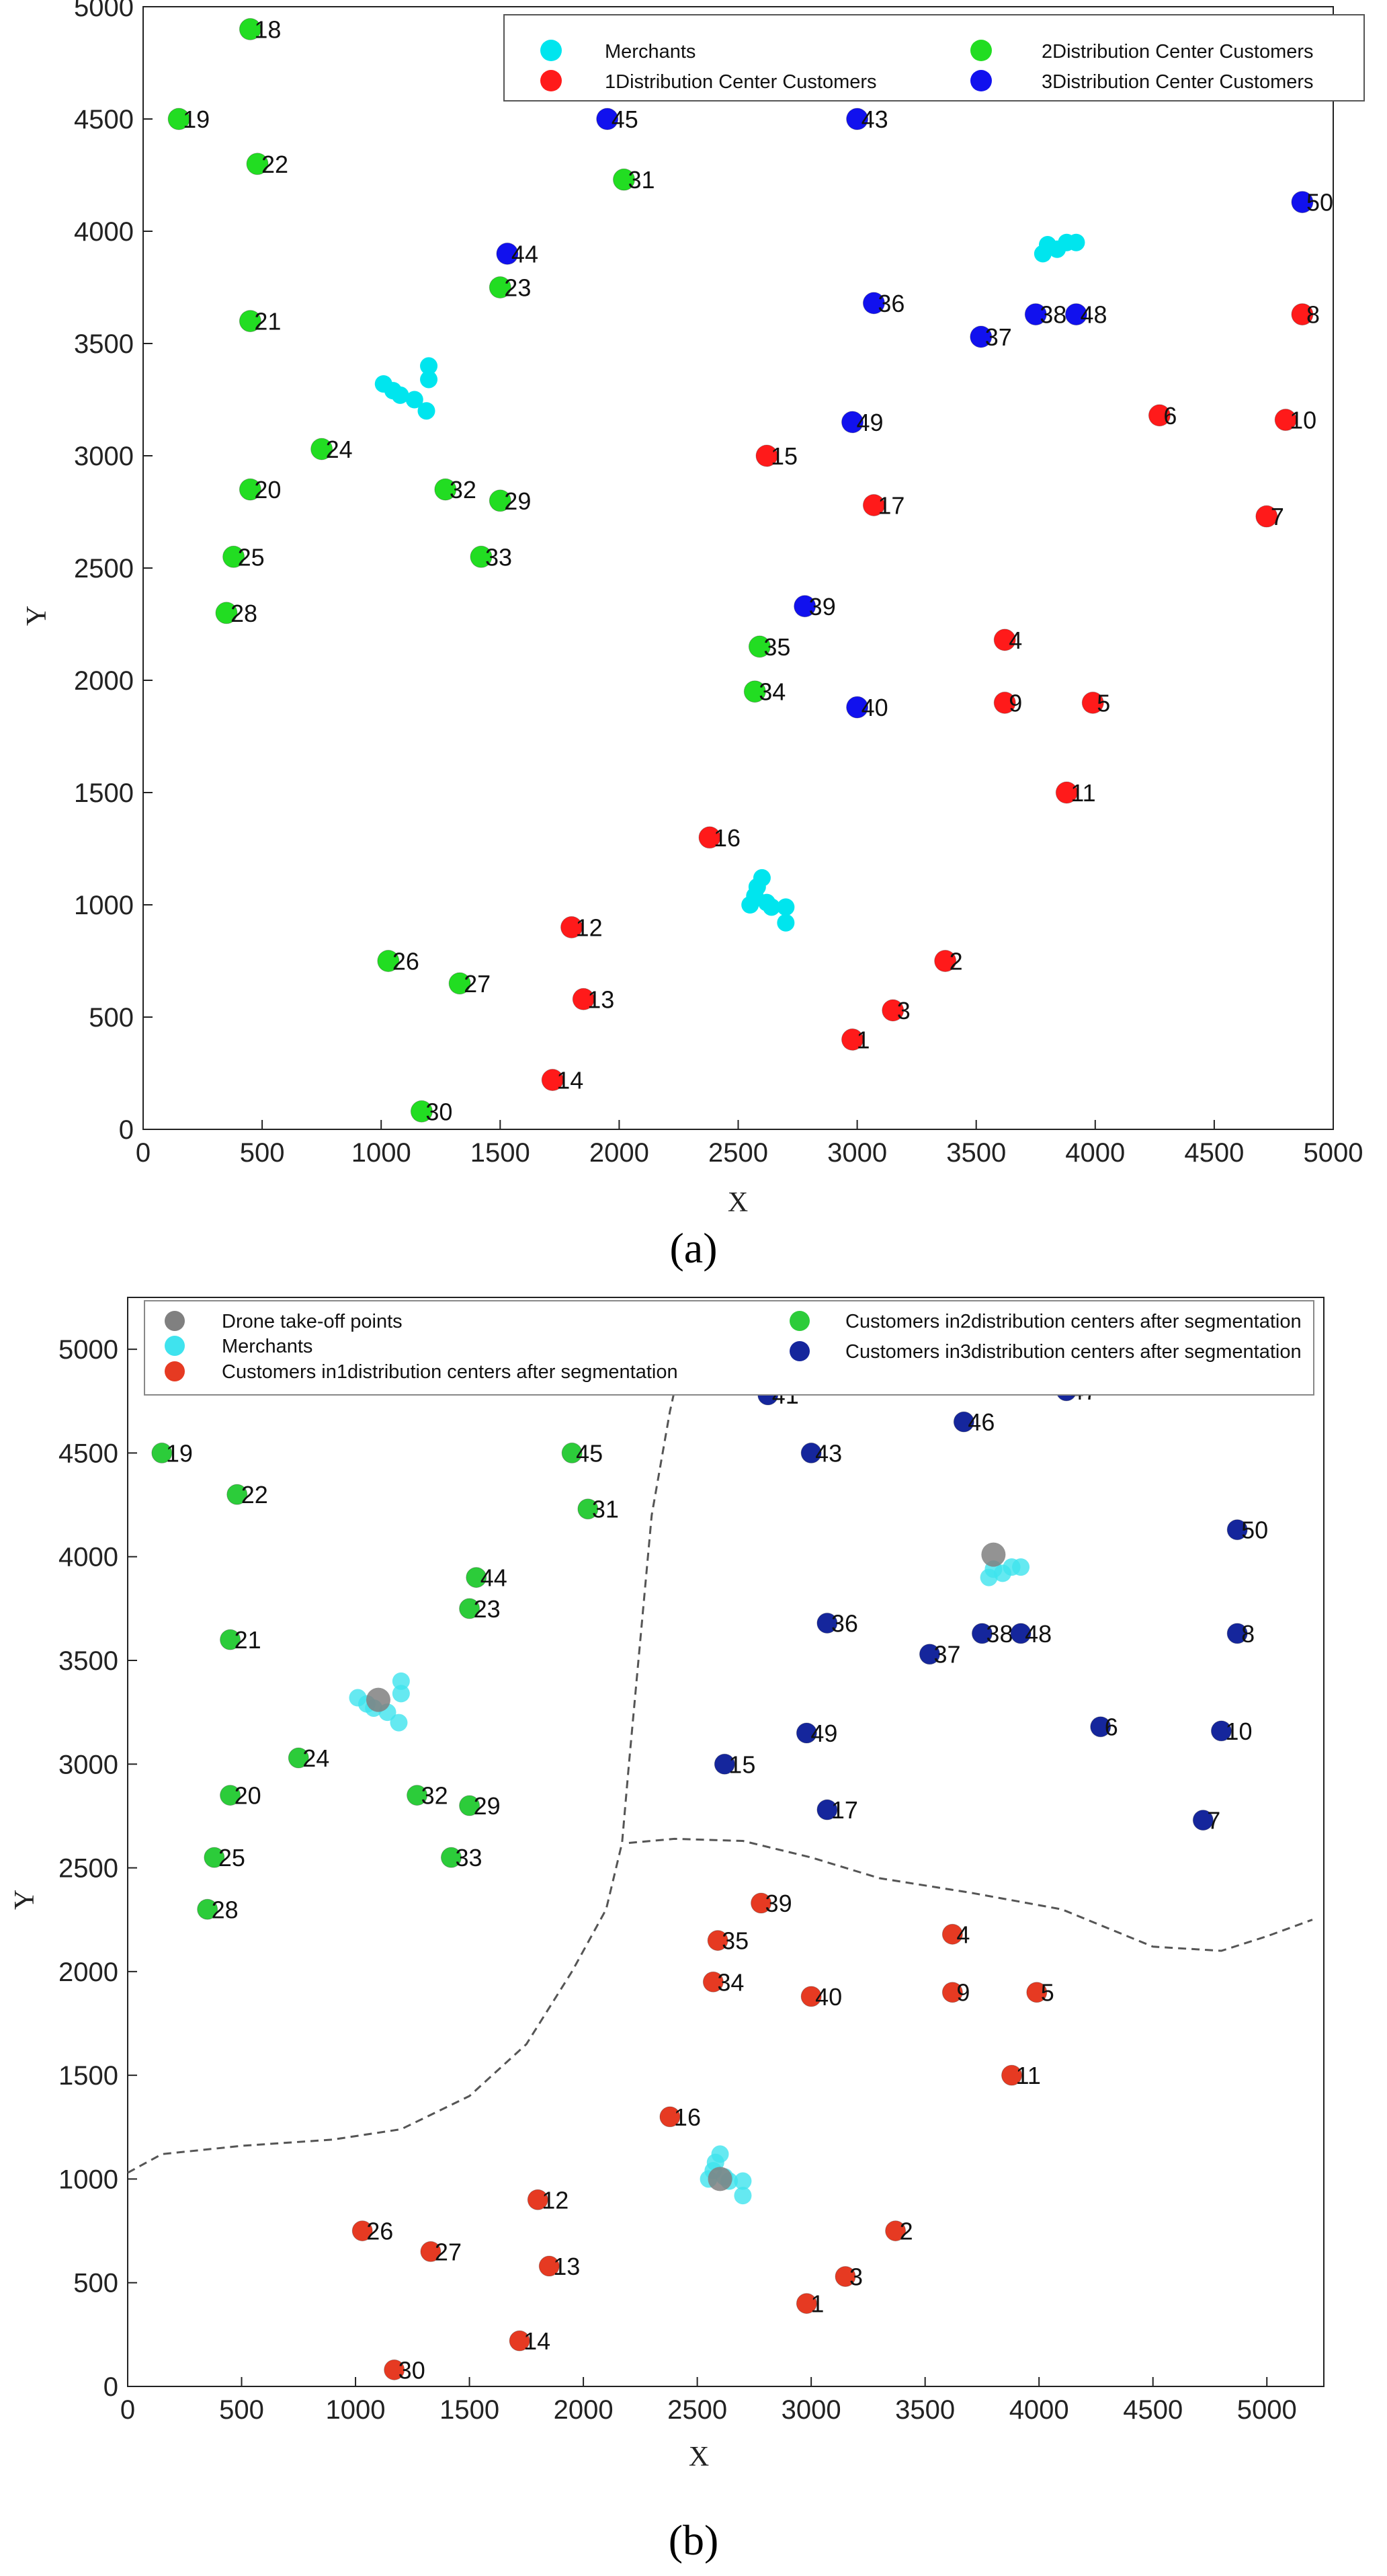 The image size is (1387, 2576). What do you see at coordinates (981, 1422) in the screenshot?
I see `customer-id-label: 46` at bounding box center [981, 1422].